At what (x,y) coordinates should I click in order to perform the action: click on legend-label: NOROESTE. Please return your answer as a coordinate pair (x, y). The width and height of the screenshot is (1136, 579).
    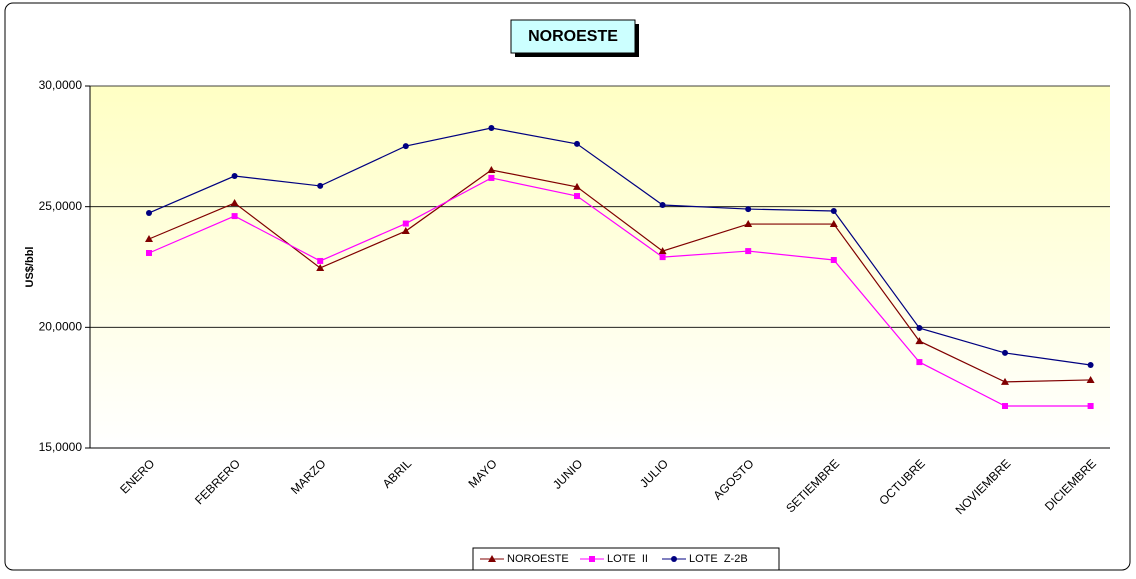
    Looking at the image, I should click on (538, 559).